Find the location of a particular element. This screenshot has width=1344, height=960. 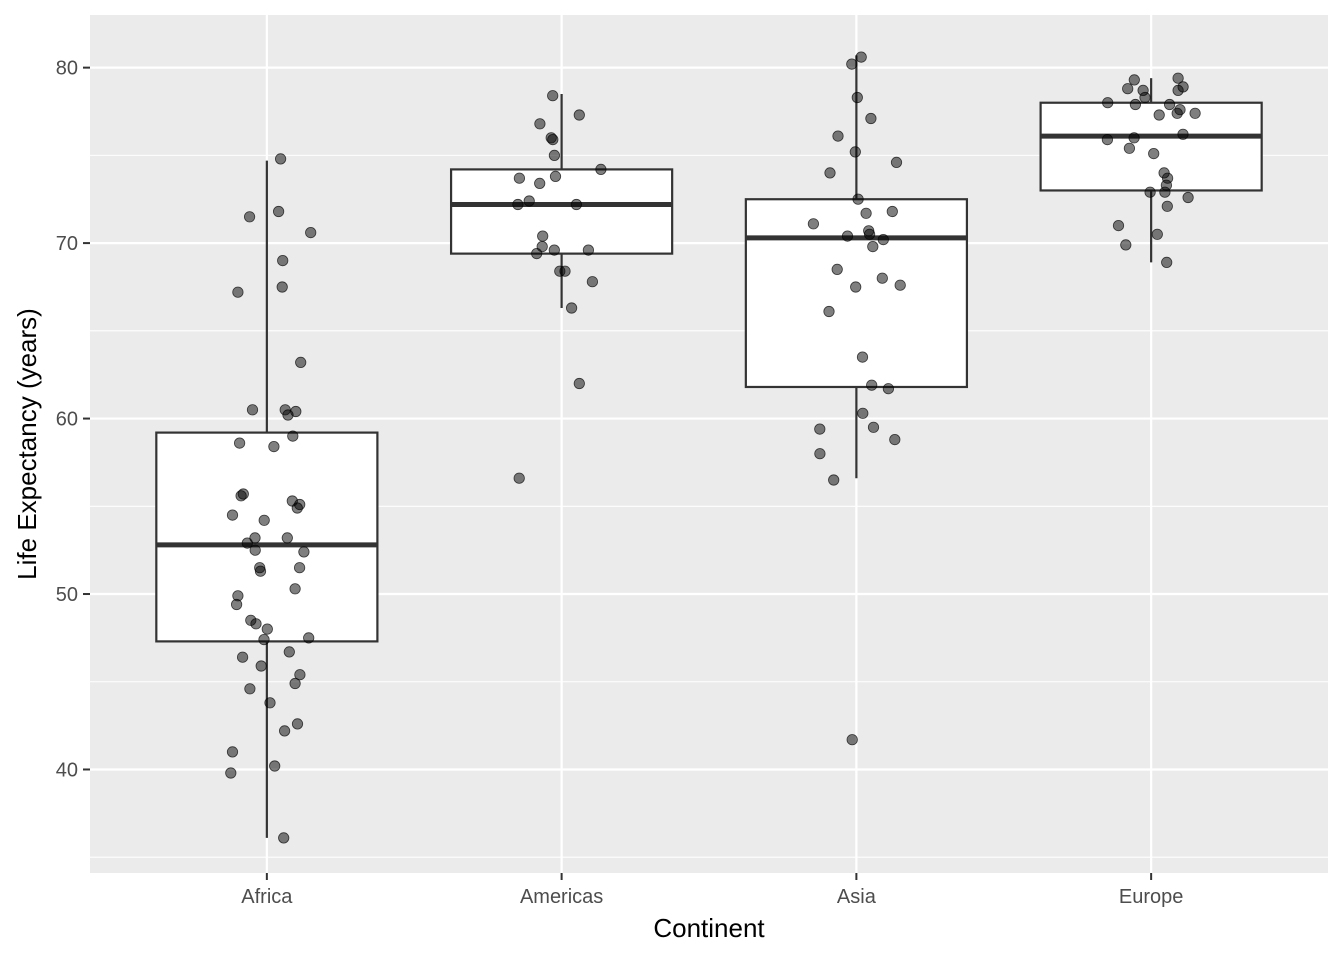

x-tick-label: Asia is located at coordinates (857, 897).